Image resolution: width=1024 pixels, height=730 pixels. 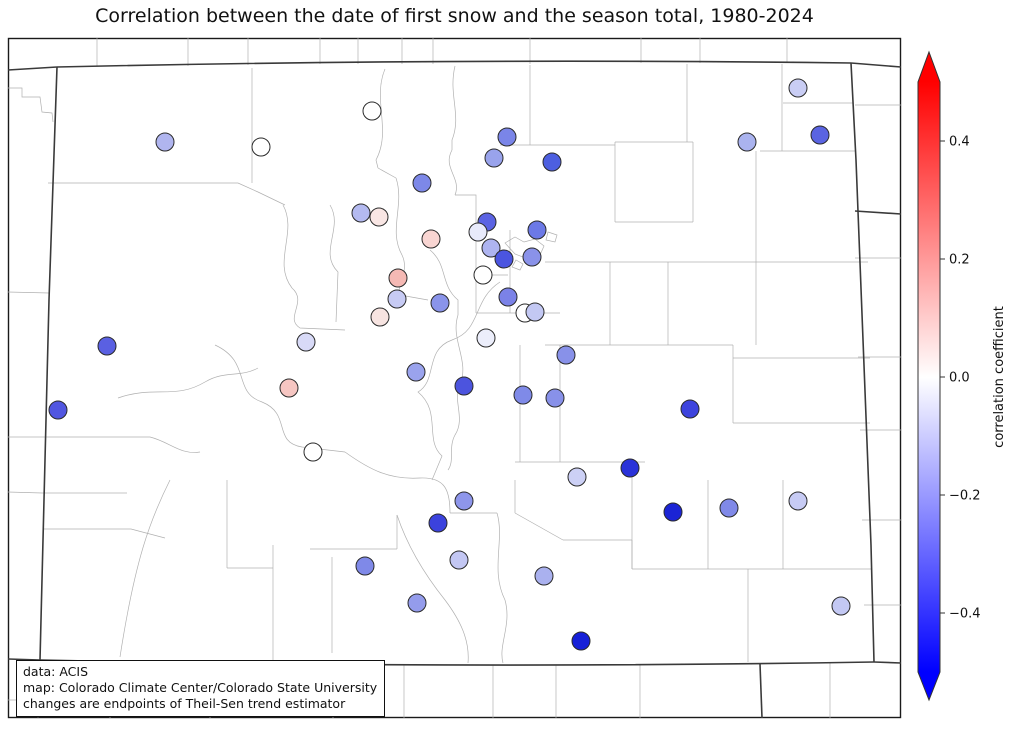 I want to click on colorbar-tick-label: 0.4, so click(x=959, y=142).